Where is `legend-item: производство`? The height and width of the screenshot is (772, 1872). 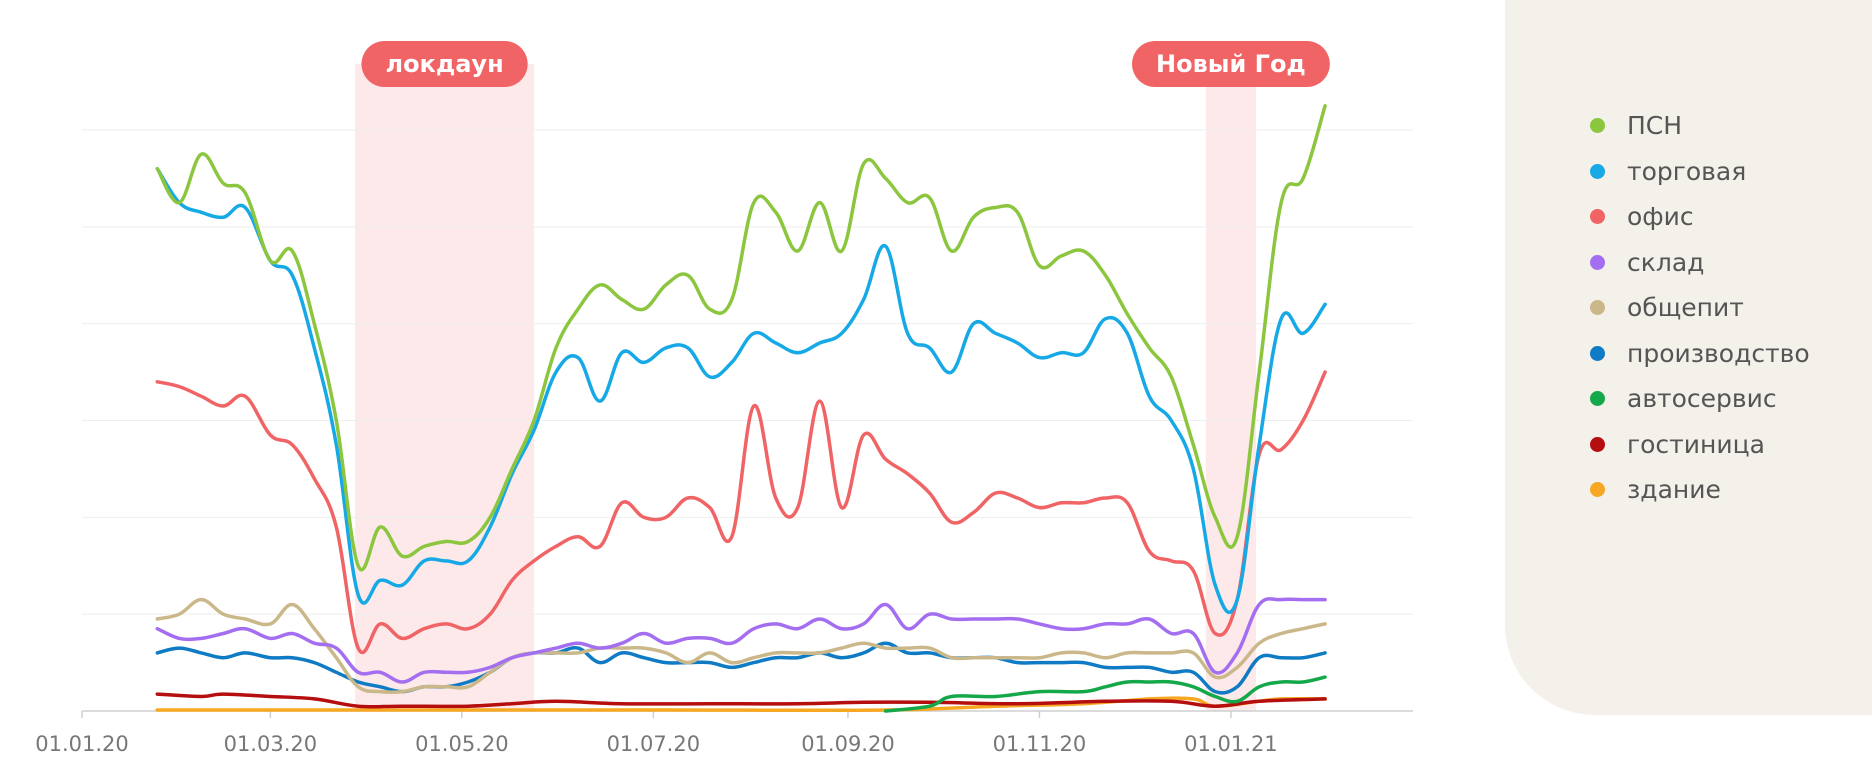
legend-item: производство is located at coordinates (1700, 354).